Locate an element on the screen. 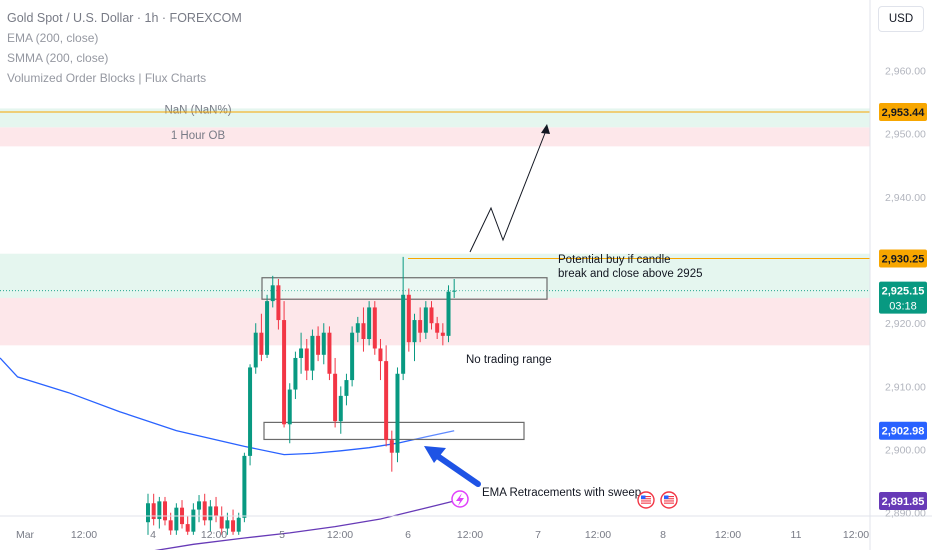 This screenshot has height=550, width=932. top-price-tag-text: 2,953.44 is located at coordinates (904, 113).